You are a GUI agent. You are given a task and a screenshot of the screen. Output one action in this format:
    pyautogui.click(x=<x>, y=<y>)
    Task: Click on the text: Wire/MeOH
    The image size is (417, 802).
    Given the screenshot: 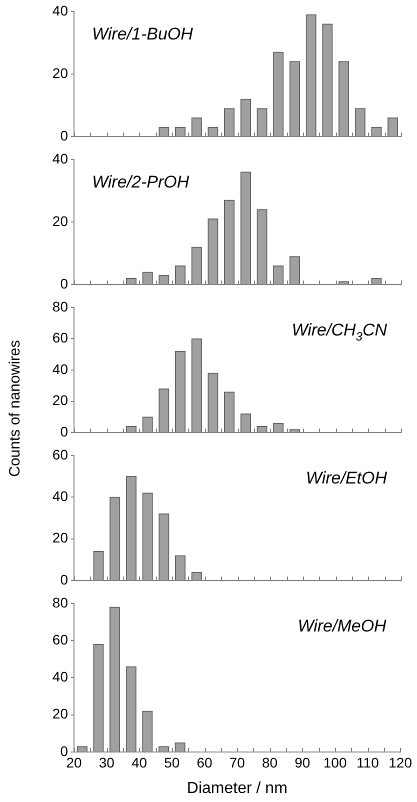 What is the action you would take?
    pyautogui.click(x=343, y=626)
    